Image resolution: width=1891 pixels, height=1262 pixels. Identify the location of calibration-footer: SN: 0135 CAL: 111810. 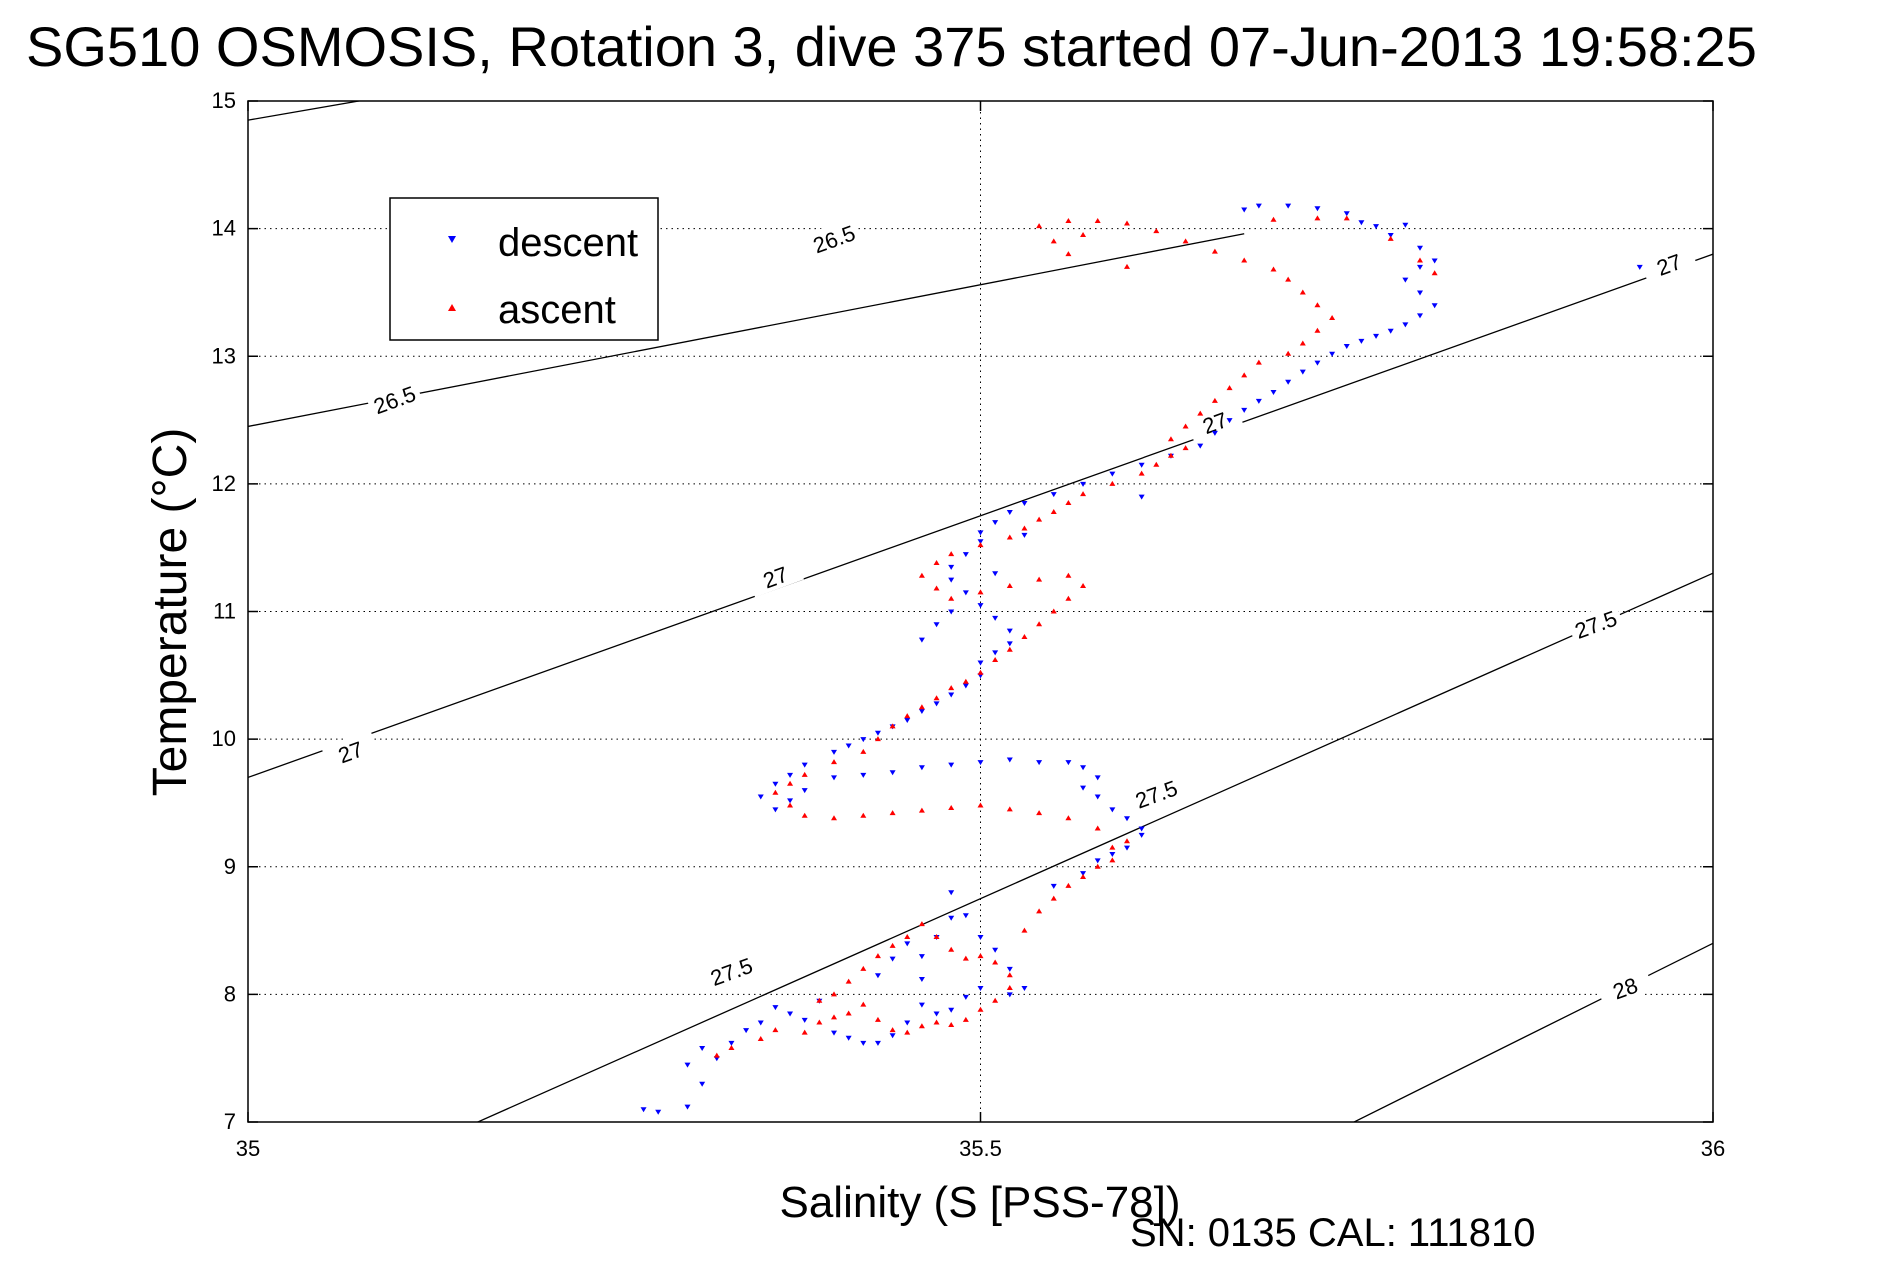
(1332, 1233).